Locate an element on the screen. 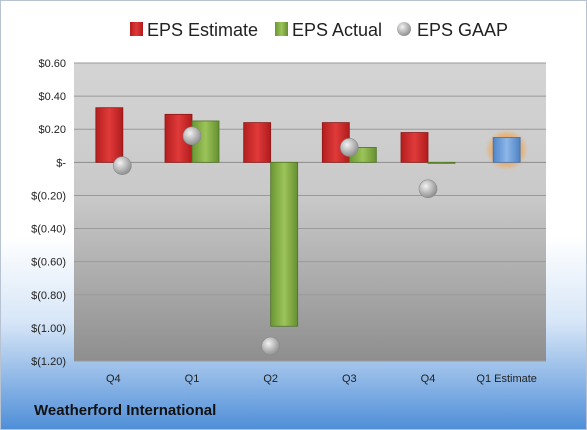  y-tick-label: $(0.40) is located at coordinates (48, 230).